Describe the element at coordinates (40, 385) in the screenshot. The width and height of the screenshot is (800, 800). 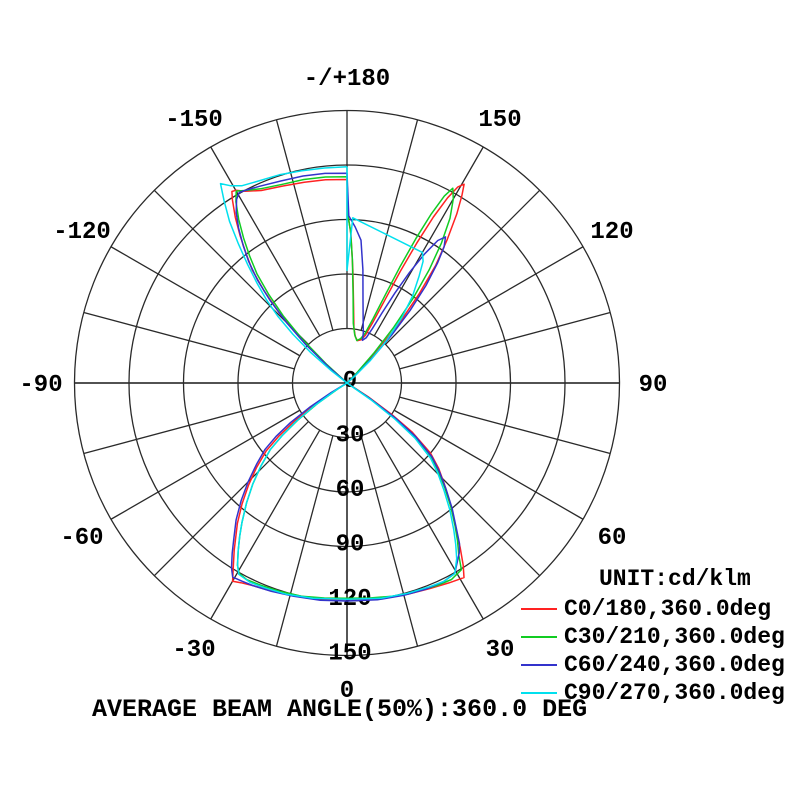
I see `angle-label--90: -90` at that location.